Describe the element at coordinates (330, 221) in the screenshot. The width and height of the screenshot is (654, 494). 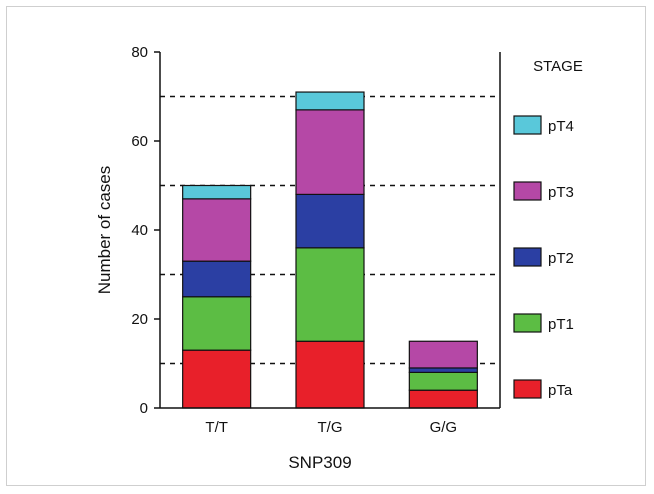
I see `bar-segment-pT2-T/G` at that location.